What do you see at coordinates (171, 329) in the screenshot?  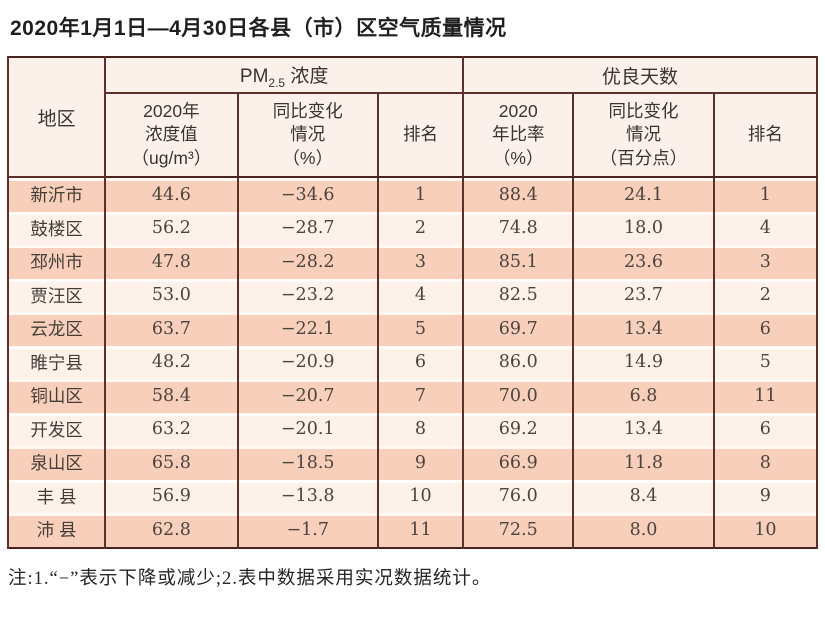 I see `pm-value-cell: 63.7` at bounding box center [171, 329].